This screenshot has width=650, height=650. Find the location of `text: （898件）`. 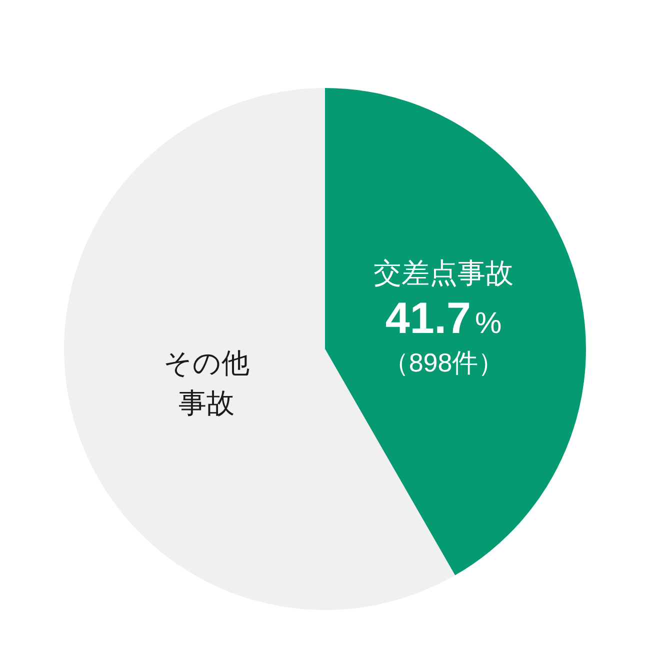

text: （898件） is located at coordinates (443, 363).